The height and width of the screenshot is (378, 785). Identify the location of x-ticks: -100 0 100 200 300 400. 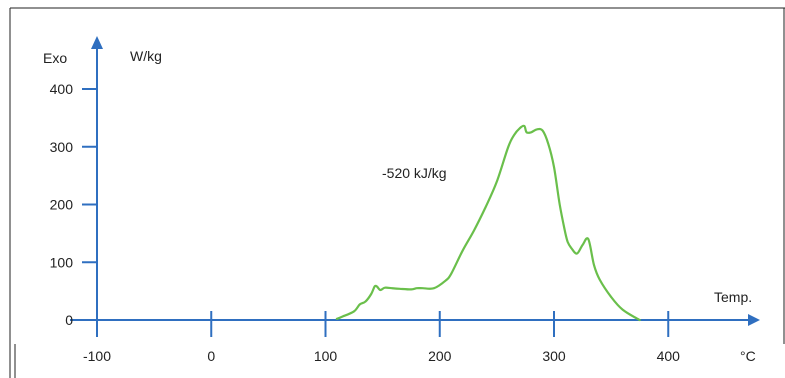
(381, 337).